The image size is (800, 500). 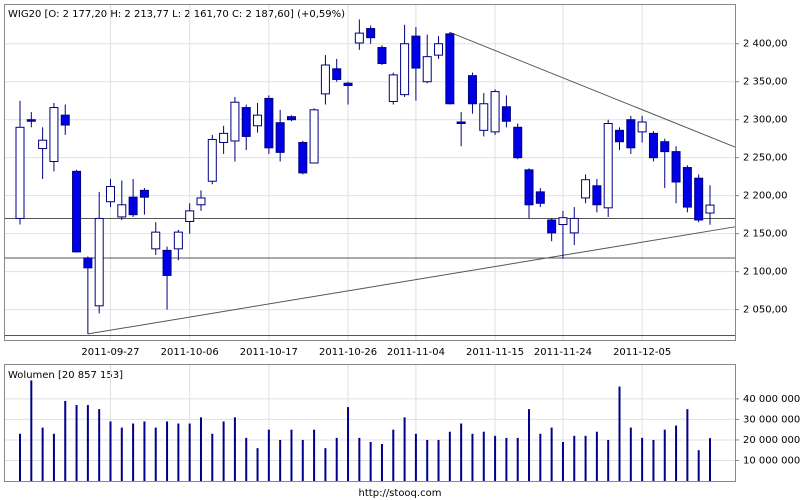 I want to click on y-tick-label: 30 000 000, so click(x=771, y=419).